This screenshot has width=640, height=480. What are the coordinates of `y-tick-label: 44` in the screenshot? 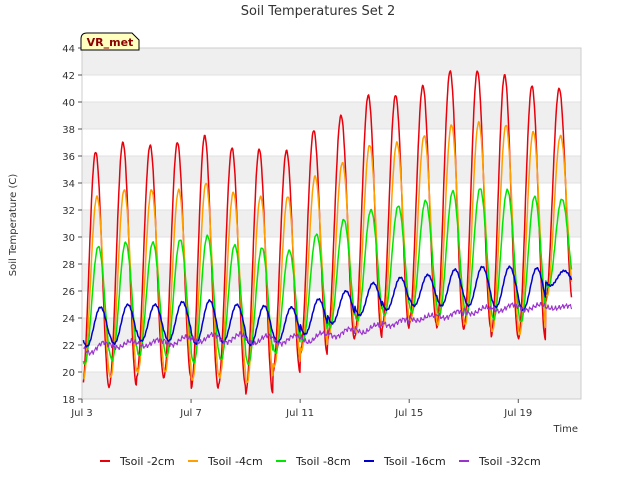 It's located at (68, 49).